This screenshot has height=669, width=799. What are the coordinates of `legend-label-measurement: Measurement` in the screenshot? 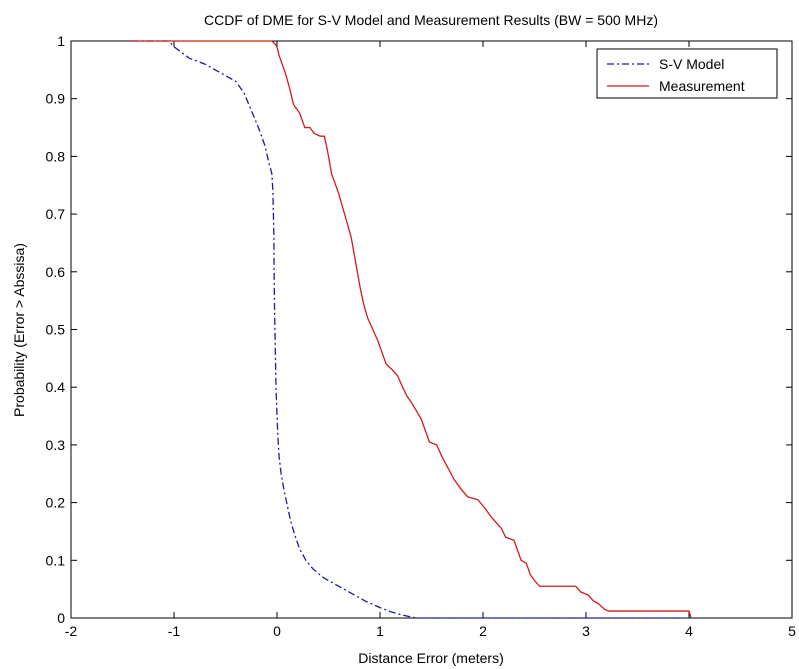 It's located at (702, 86).